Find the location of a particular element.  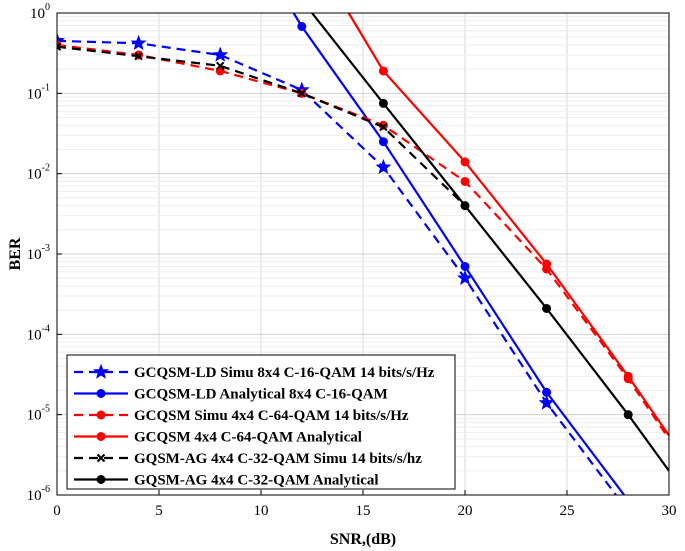

y-tick-label: 10⁻¹ is located at coordinates (38, 92).